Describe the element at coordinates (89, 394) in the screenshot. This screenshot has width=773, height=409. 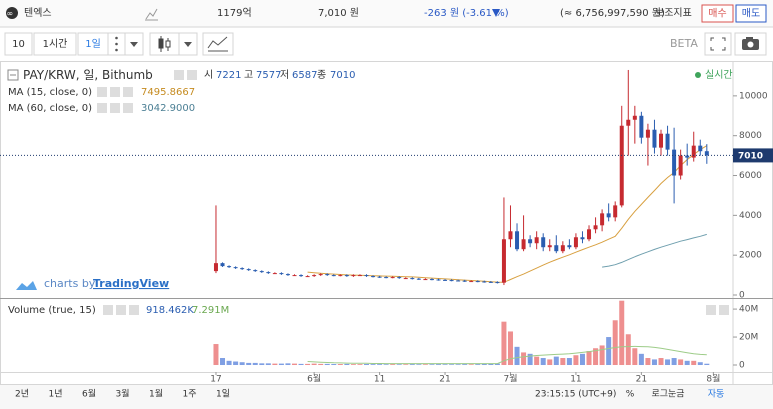
I see `range-button: 6월` at that location.